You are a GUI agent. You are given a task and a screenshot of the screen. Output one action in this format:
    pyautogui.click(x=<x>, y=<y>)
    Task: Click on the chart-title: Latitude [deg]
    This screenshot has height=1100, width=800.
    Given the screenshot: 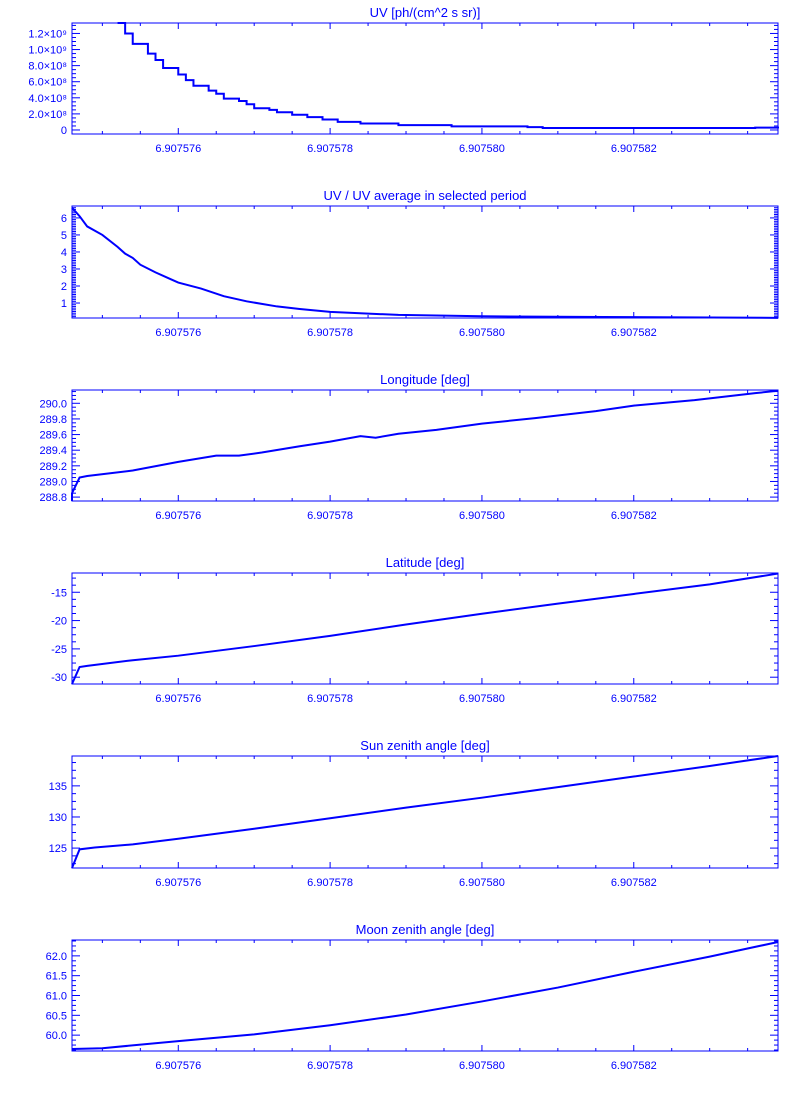 What is the action you would take?
    pyautogui.click(x=425, y=562)
    